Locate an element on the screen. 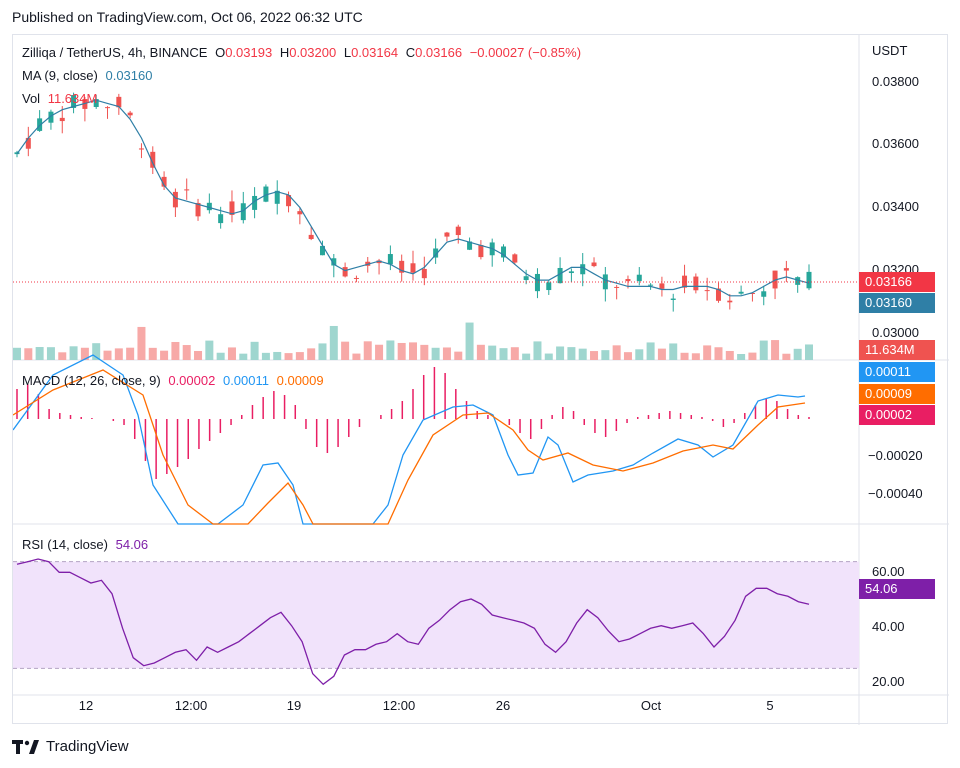  open-label: O is located at coordinates (220, 52).